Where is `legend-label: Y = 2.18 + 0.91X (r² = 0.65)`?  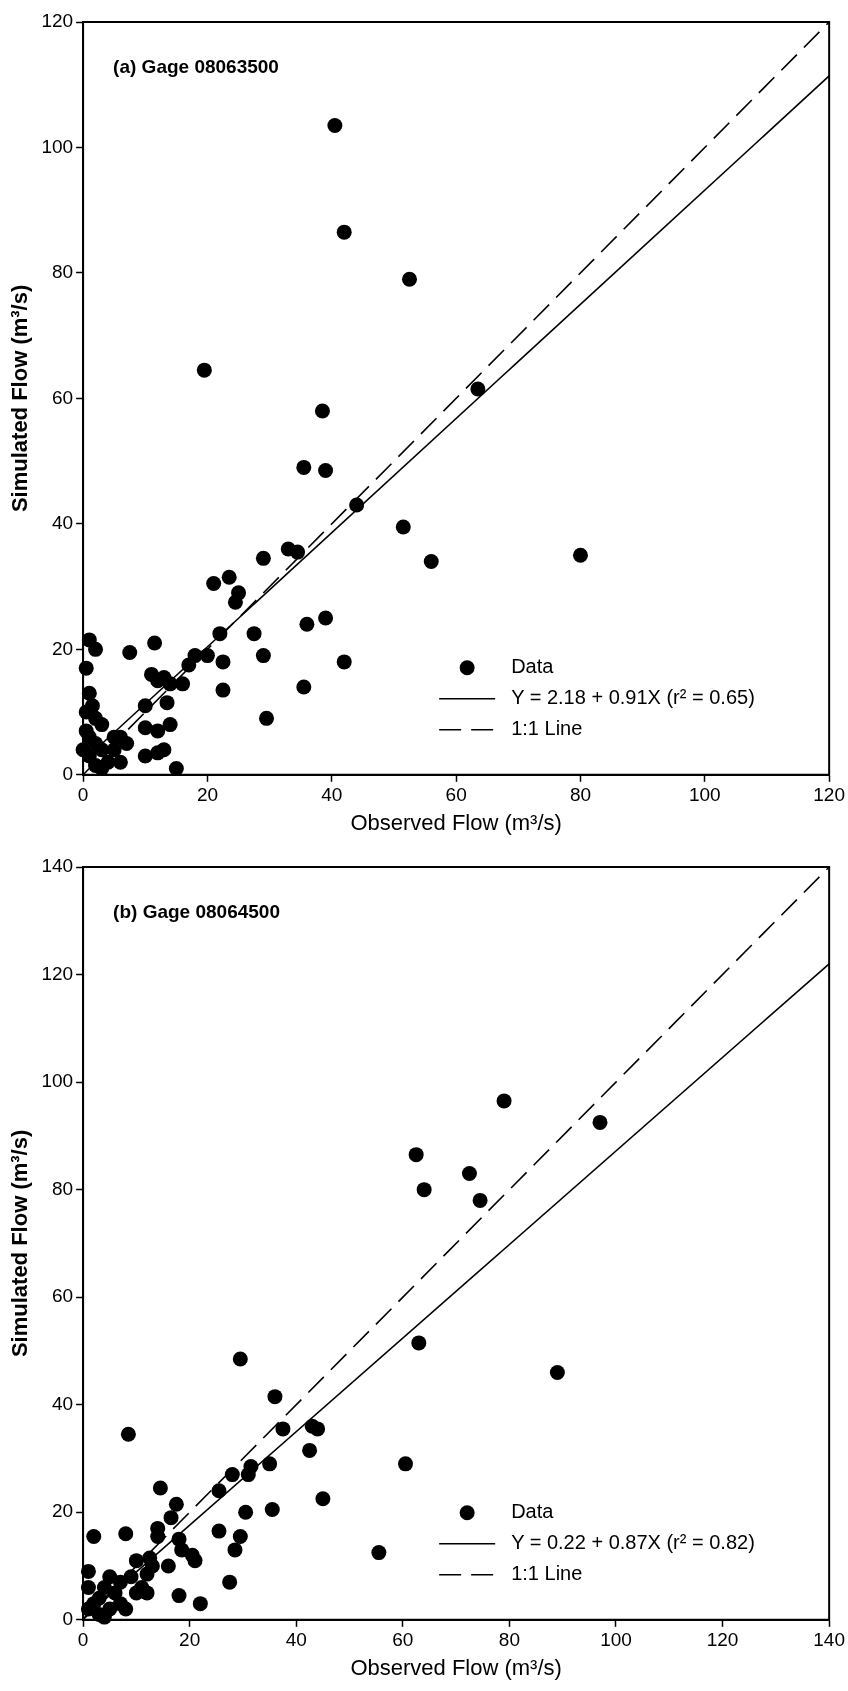 legend-label: Y = 2.18 + 0.91X (r² = 0.65) is located at coordinates (633, 697).